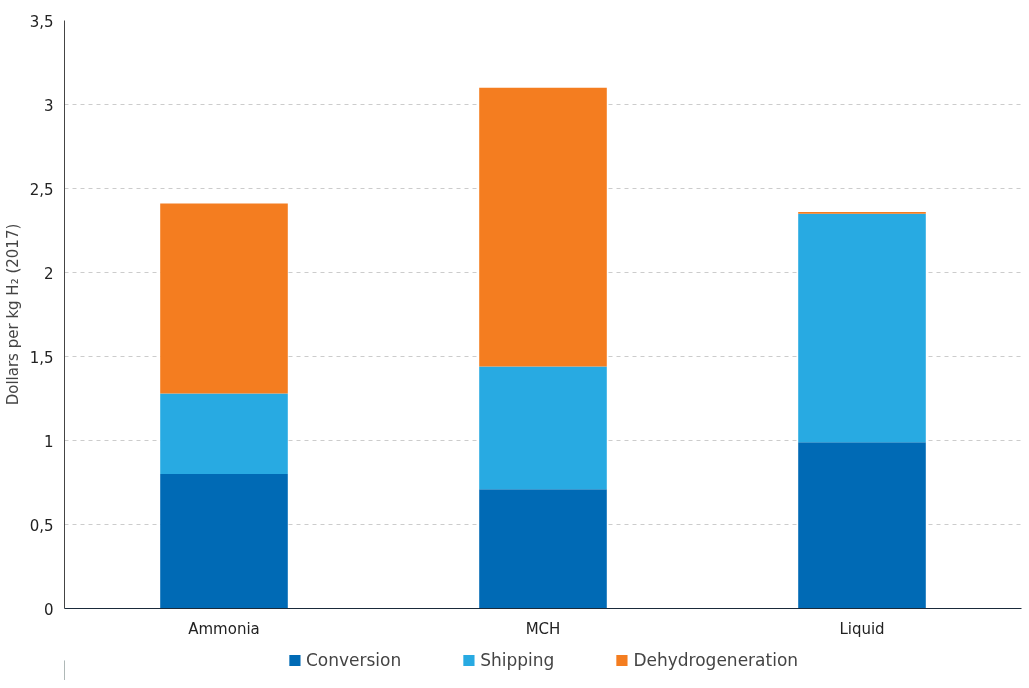 This screenshot has height=688, width=1029. Describe the element at coordinates (543, 628) in the screenshot. I see `x-tick-label: MCH` at that location.